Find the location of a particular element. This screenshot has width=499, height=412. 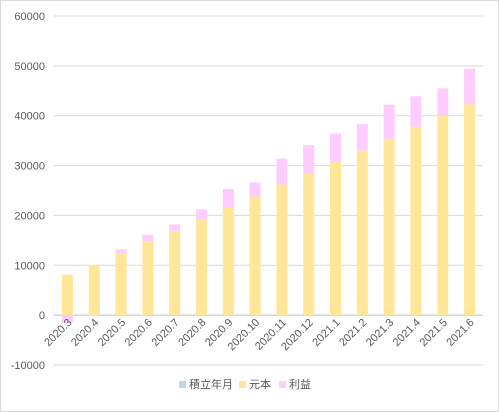

bar-profit-2020.6 is located at coordinates (148, 238).